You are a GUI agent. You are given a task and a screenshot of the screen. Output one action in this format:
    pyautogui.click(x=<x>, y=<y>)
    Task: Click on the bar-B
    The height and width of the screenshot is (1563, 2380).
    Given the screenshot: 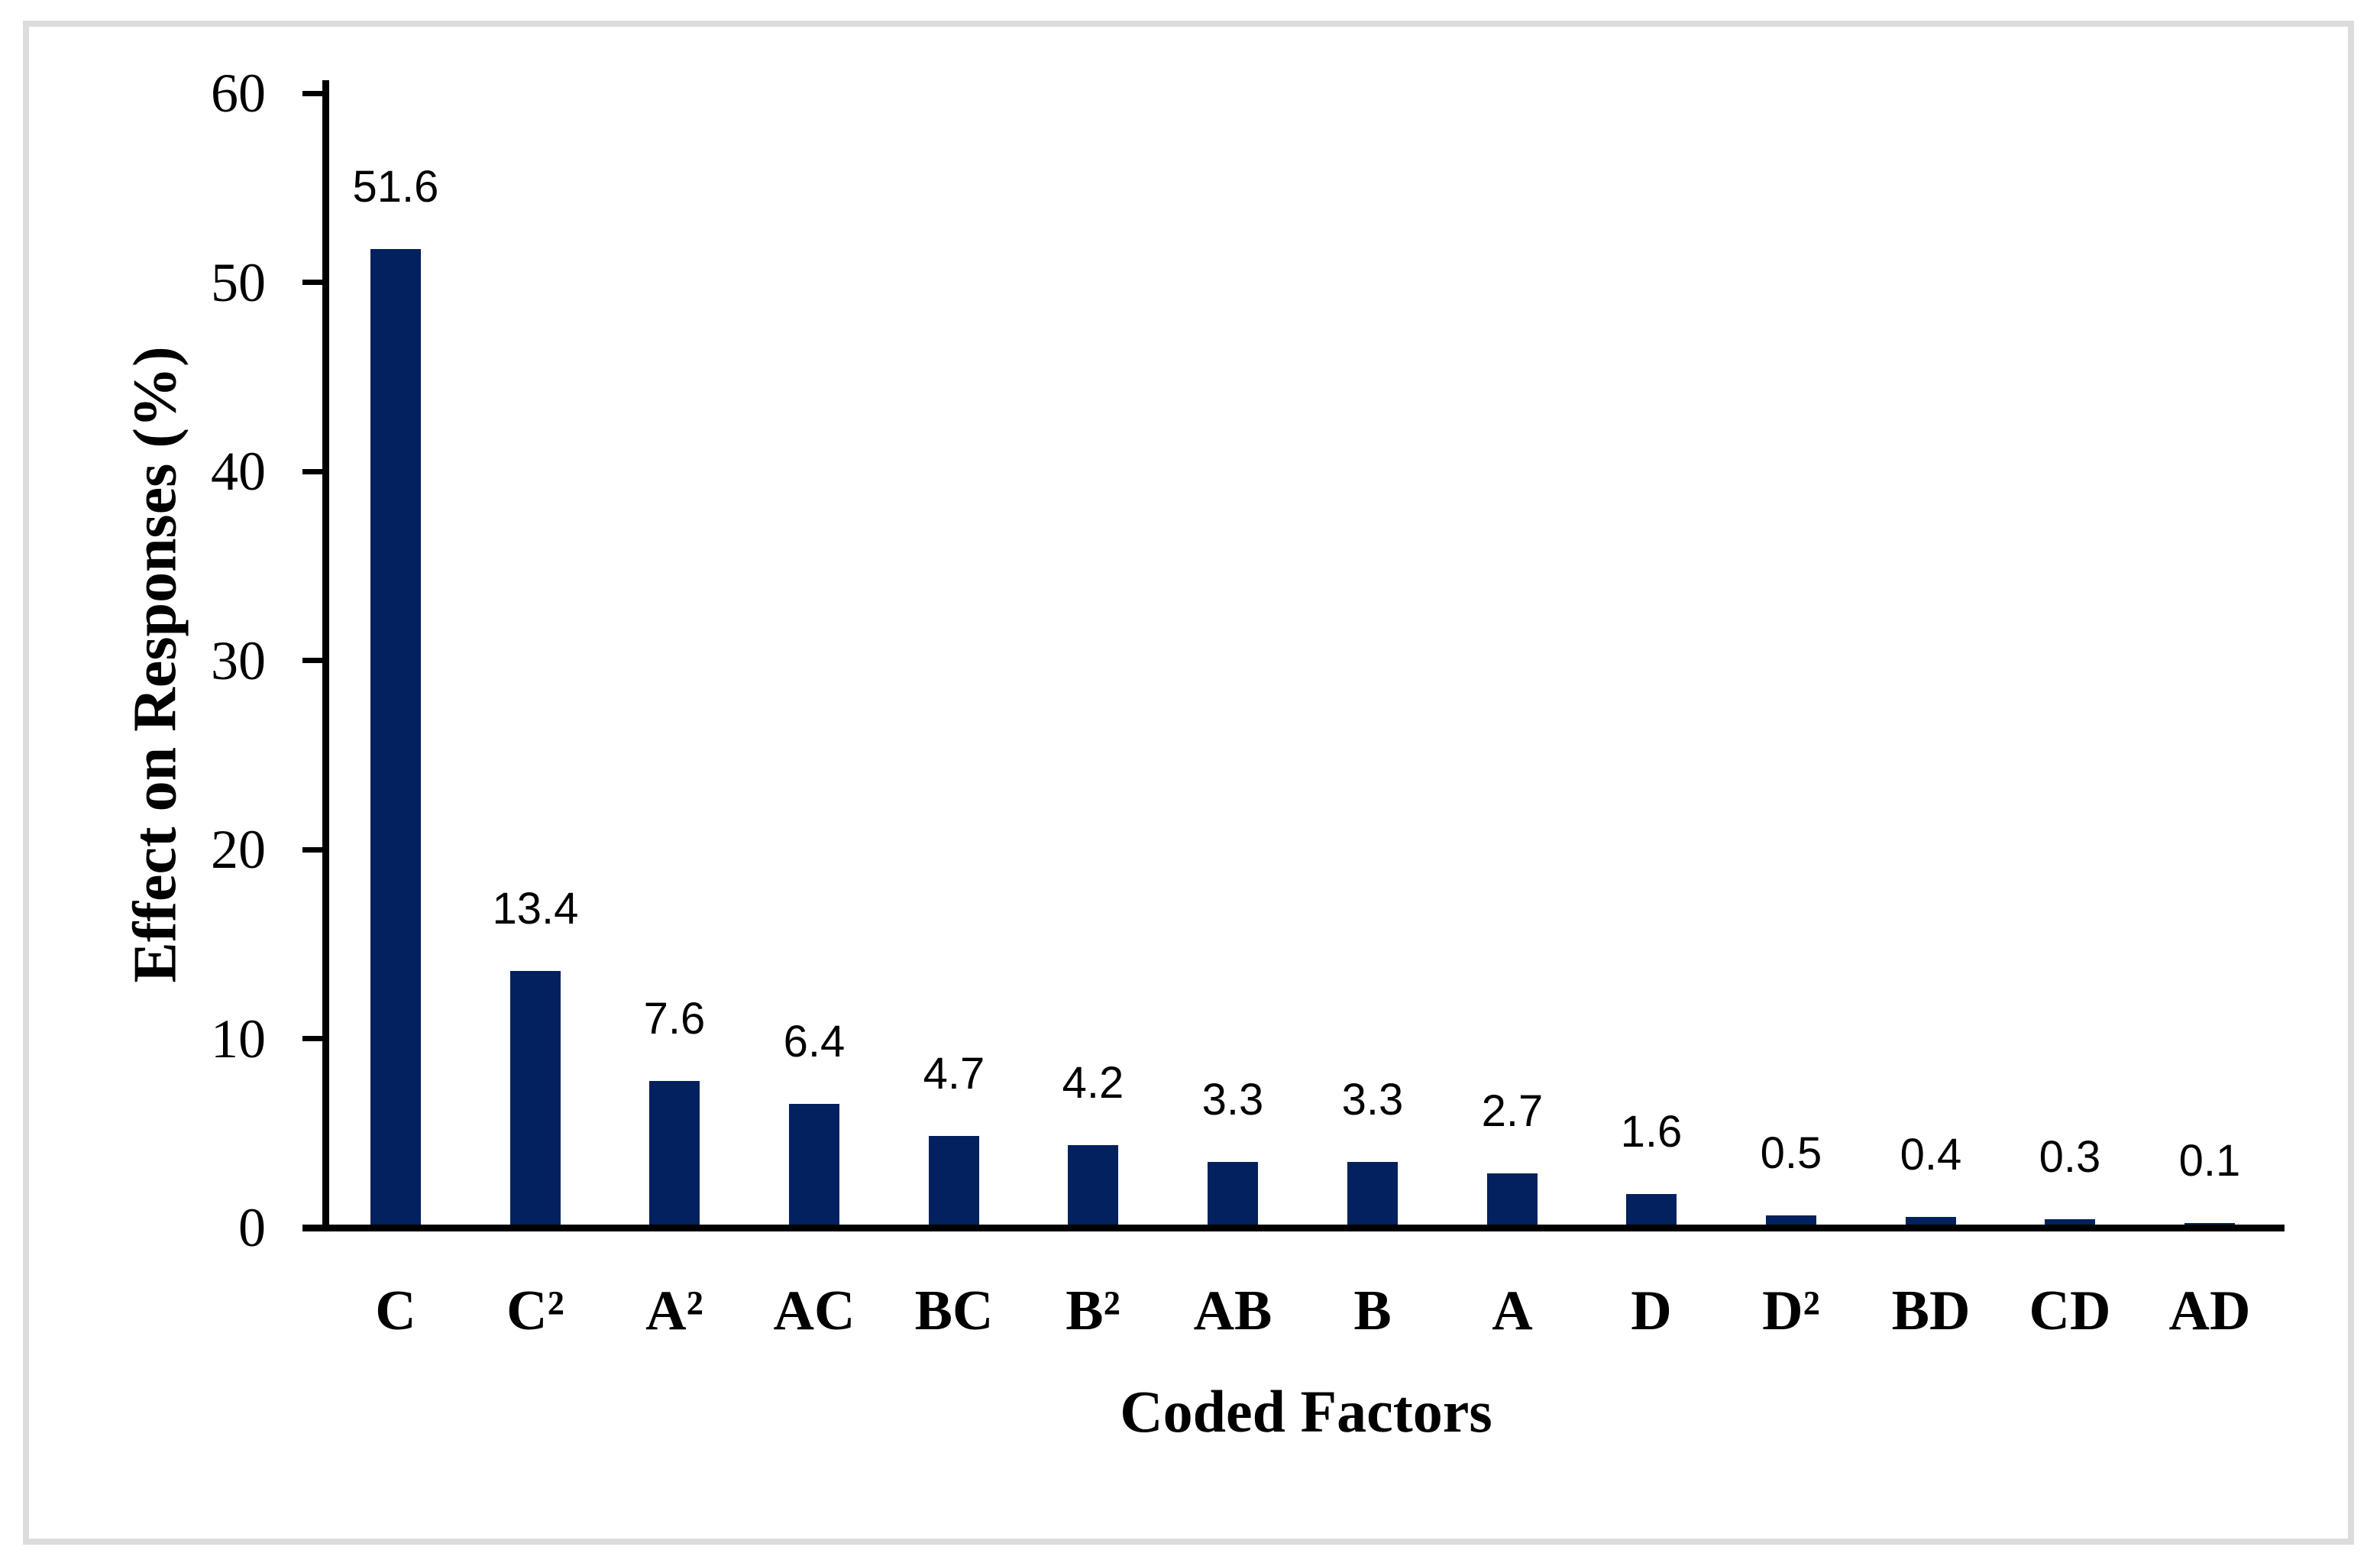 What is the action you would take?
    pyautogui.click(x=1372, y=1193)
    